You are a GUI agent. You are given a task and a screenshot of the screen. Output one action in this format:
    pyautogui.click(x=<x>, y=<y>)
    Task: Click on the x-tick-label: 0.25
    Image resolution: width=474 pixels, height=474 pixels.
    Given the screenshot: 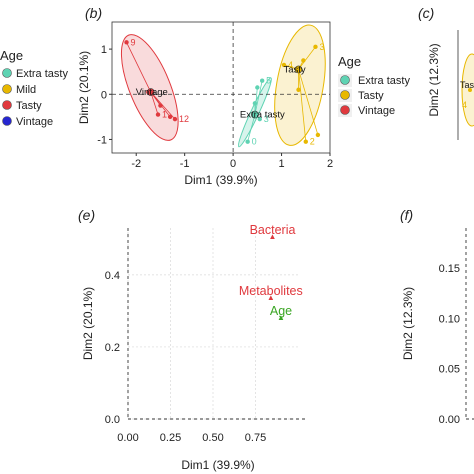 What is the action you would take?
    pyautogui.click(x=170, y=438)
    